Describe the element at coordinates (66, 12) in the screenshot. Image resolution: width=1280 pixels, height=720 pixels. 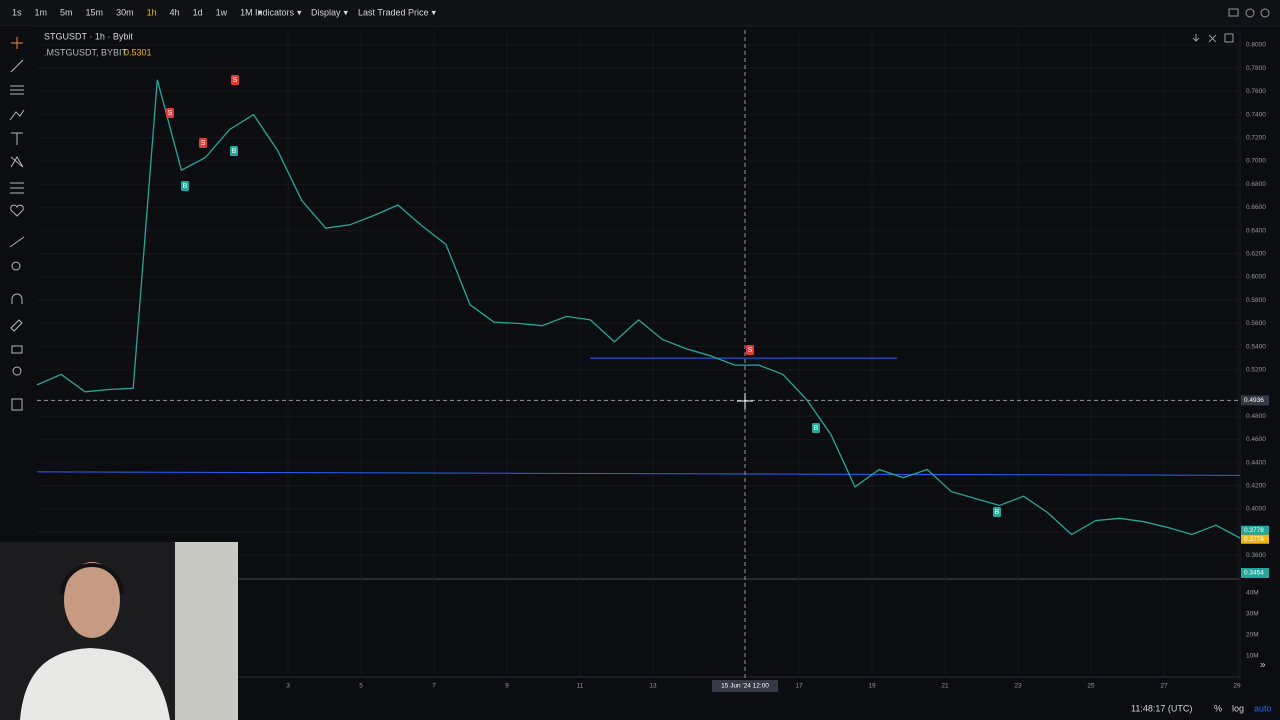
I see `interval-button: 5m` at that location.